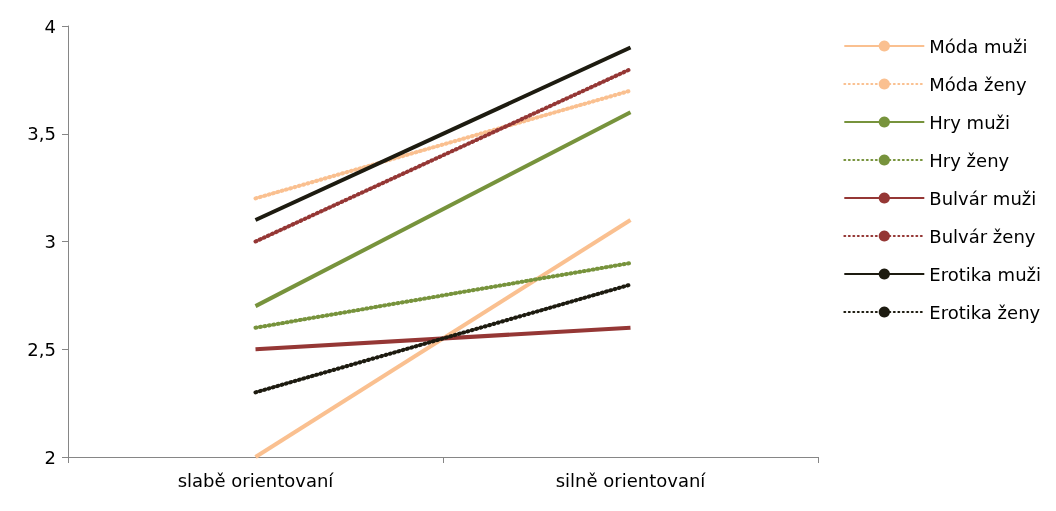  What do you see at coordinates (983, 198) in the screenshot?
I see `legend-label: Bulvár muži` at bounding box center [983, 198].